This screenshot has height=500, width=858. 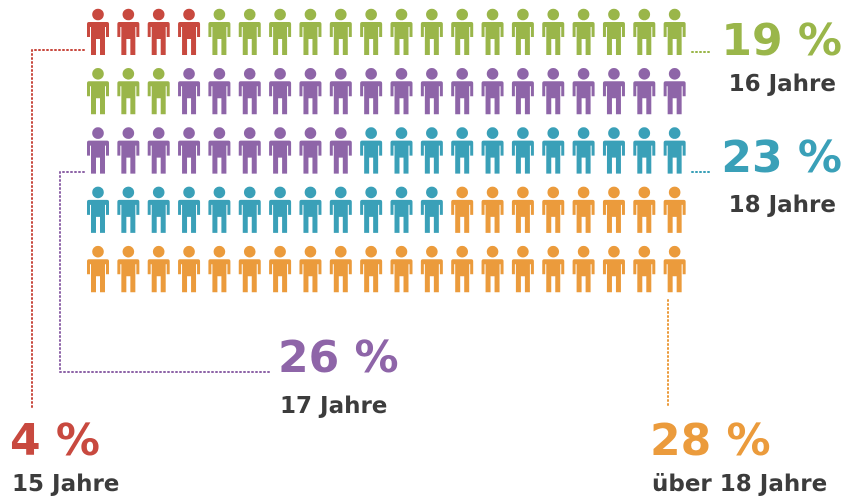 I want to click on value-label: 28 %, so click(x=710, y=440).